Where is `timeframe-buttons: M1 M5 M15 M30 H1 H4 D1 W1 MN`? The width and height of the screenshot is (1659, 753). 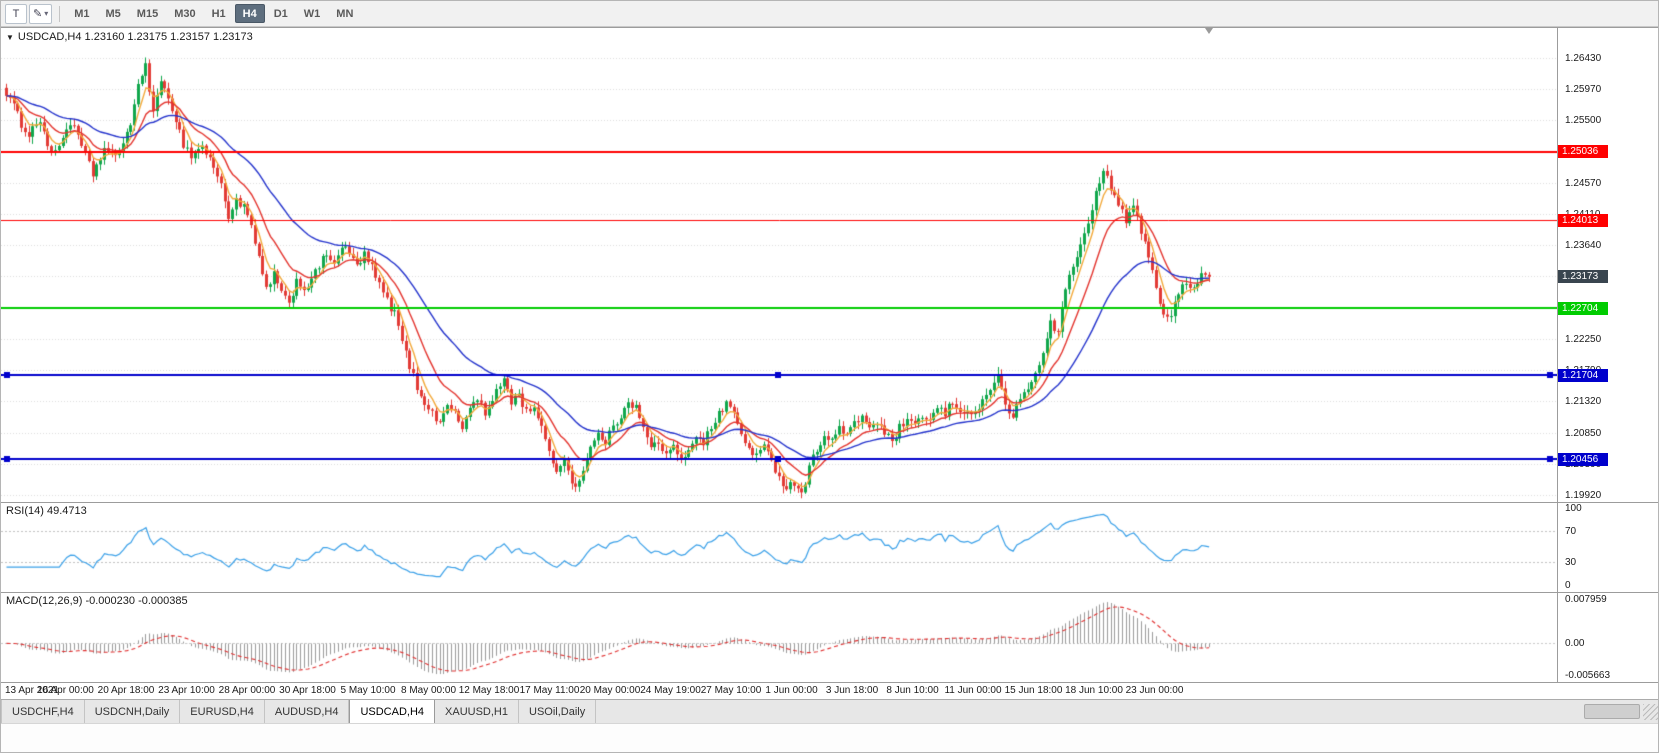 timeframe-buttons: M1 M5 M15 M30 H1 H4 D1 W1 MN is located at coordinates (213, 13).